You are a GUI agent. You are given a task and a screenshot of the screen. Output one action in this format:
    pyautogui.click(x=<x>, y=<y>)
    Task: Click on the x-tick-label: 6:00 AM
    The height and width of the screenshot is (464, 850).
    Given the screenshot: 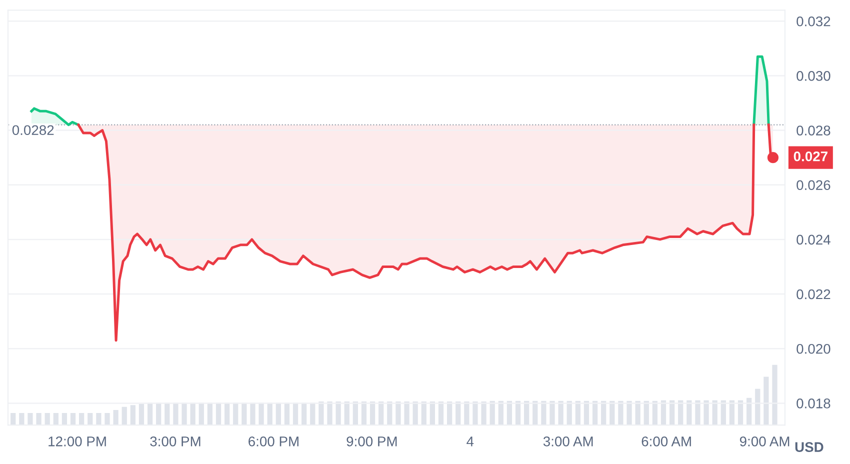 What is the action you would take?
    pyautogui.click(x=666, y=441)
    